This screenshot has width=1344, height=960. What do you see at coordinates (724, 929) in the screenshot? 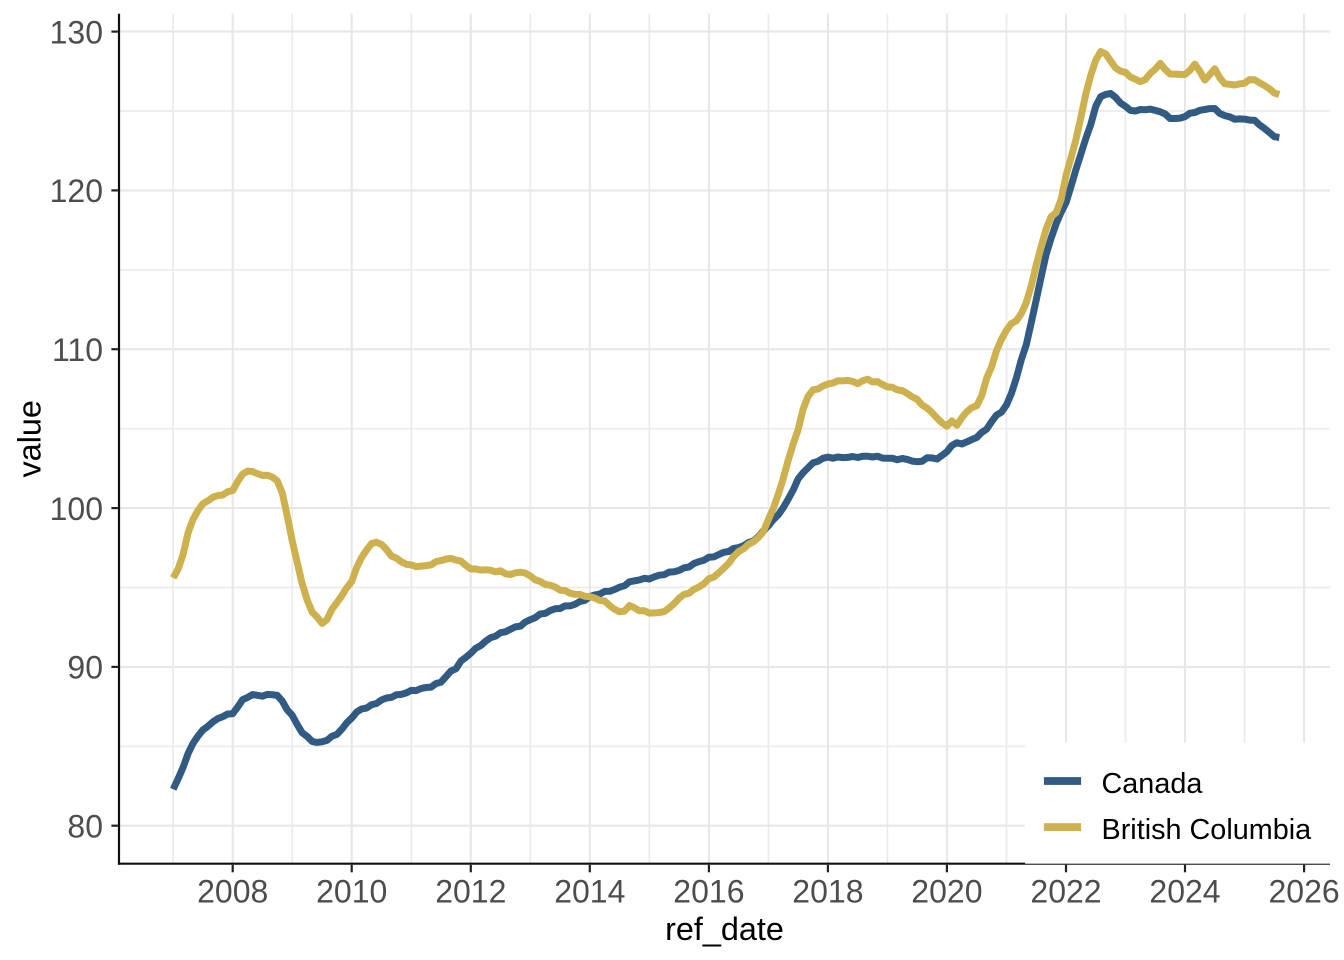
I see `svg-text: ref_date` at bounding box center [724, 929].